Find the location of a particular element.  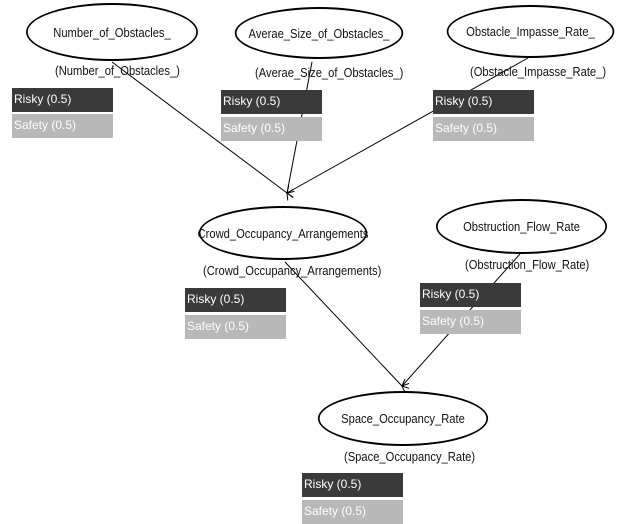

node-ellipse: Obstacle_Impasse_Rate_ is located at coordinates (530, 31).